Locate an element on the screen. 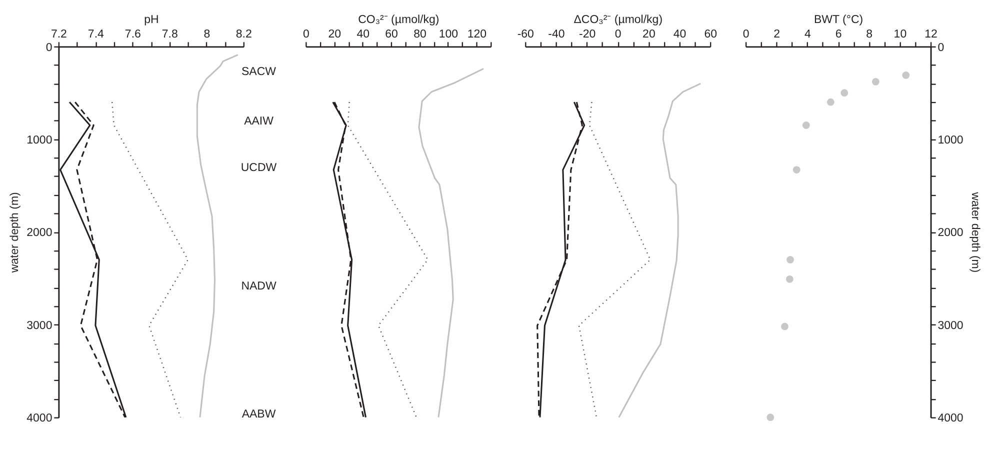 This screenshot has height=450, width=989. x-axis-title: CO₃²⁻ (µmol/kg) is located at coordinates (399, 20).